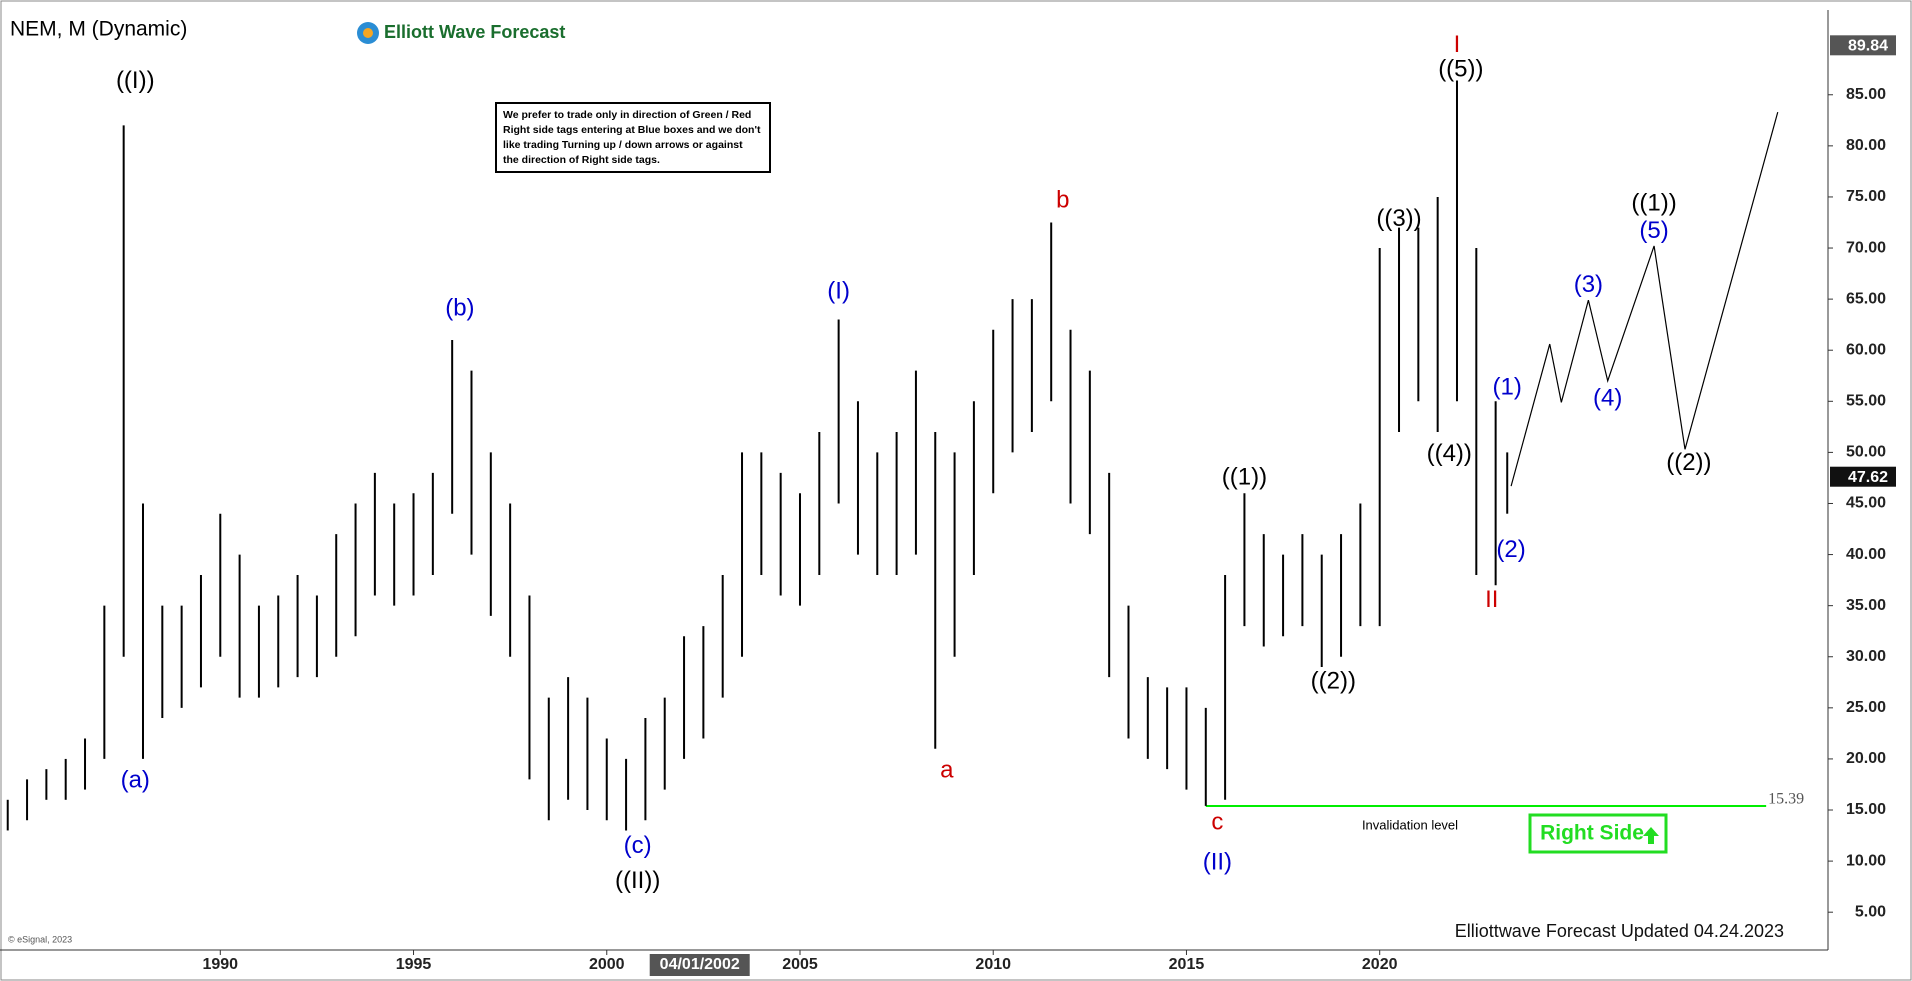 The width and height of the screenshot is (1912, 981). What do you see at coordinates (607, 964) in the screenshot?
I see `x-tick-label: 2000` at bounding box center [607, 964].